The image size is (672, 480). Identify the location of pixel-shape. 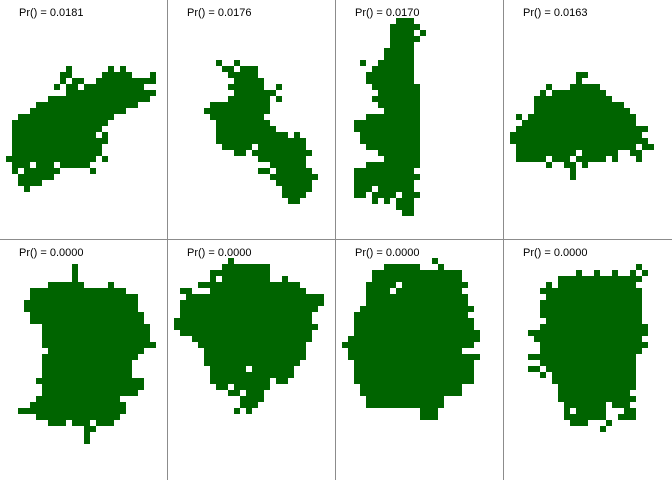
(582, 126).